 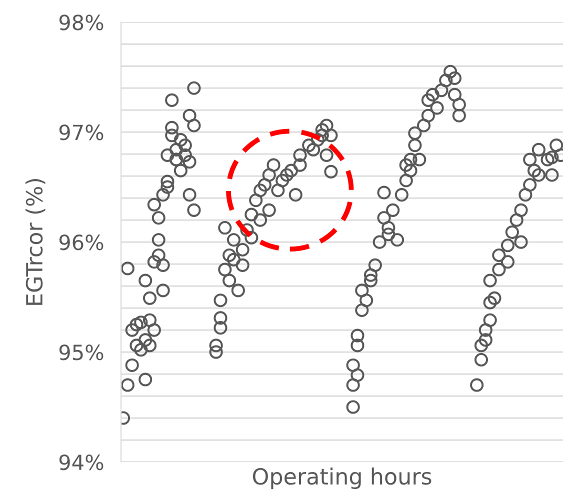 I want to click on y-tick-label: 98%, so click(x=81, y=22).